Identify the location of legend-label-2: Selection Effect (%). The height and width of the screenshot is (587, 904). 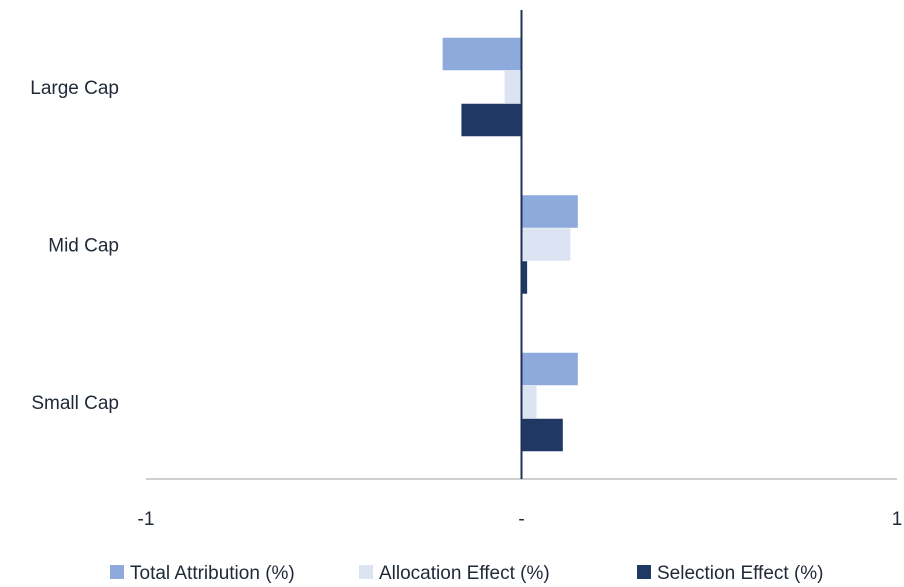
(740, 573).